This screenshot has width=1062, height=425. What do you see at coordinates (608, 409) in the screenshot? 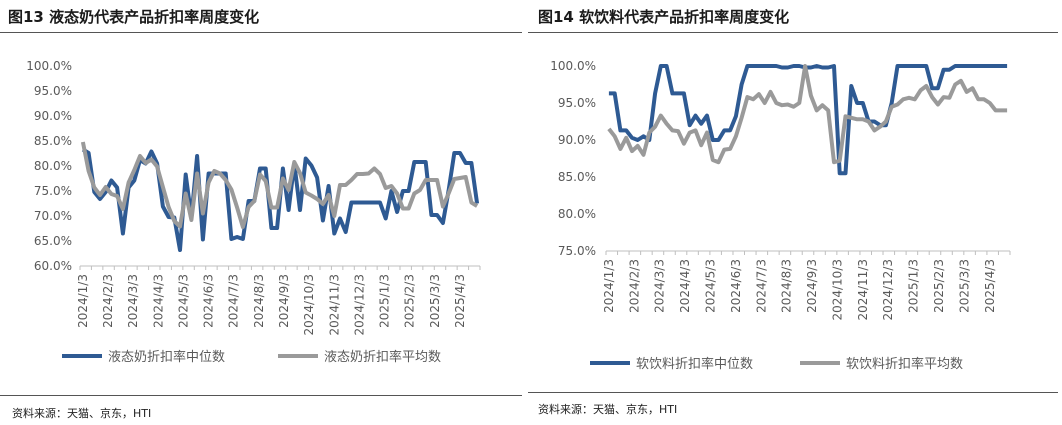
I see `figure-14-source: 资料来源：天猫、京东，HTI` at bounding box center [608, 409].